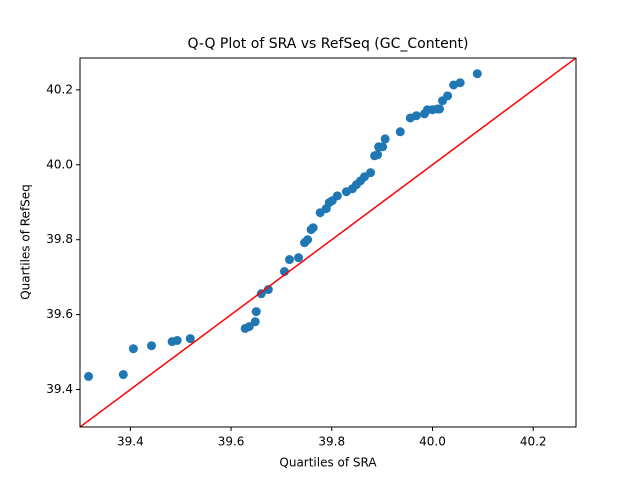 The image size is (640, 480). Describe the element at coordinates (231, 442) in the screenshot. I see `x-tick-label: 39.6` at that location.